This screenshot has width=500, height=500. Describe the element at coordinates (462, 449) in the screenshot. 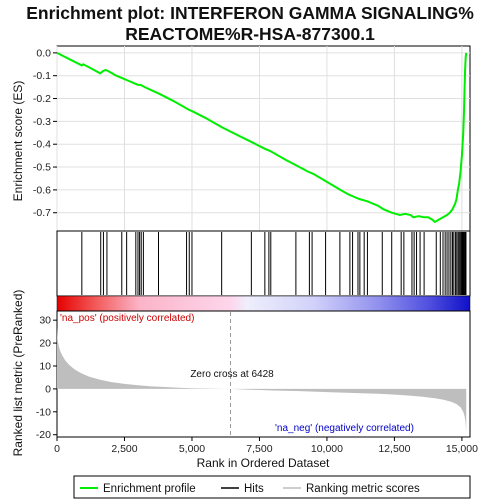

I see `x-tick-label: 15,000` at that location.